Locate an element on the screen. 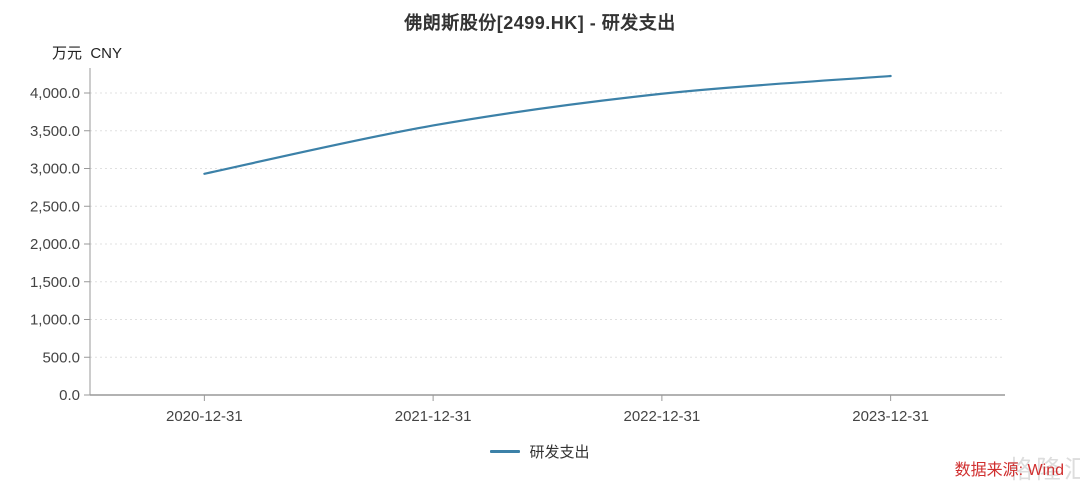 The width and height of the screenshot is (1080, 491). legend-label: 研发支出 is located at coordinates (559, 452).